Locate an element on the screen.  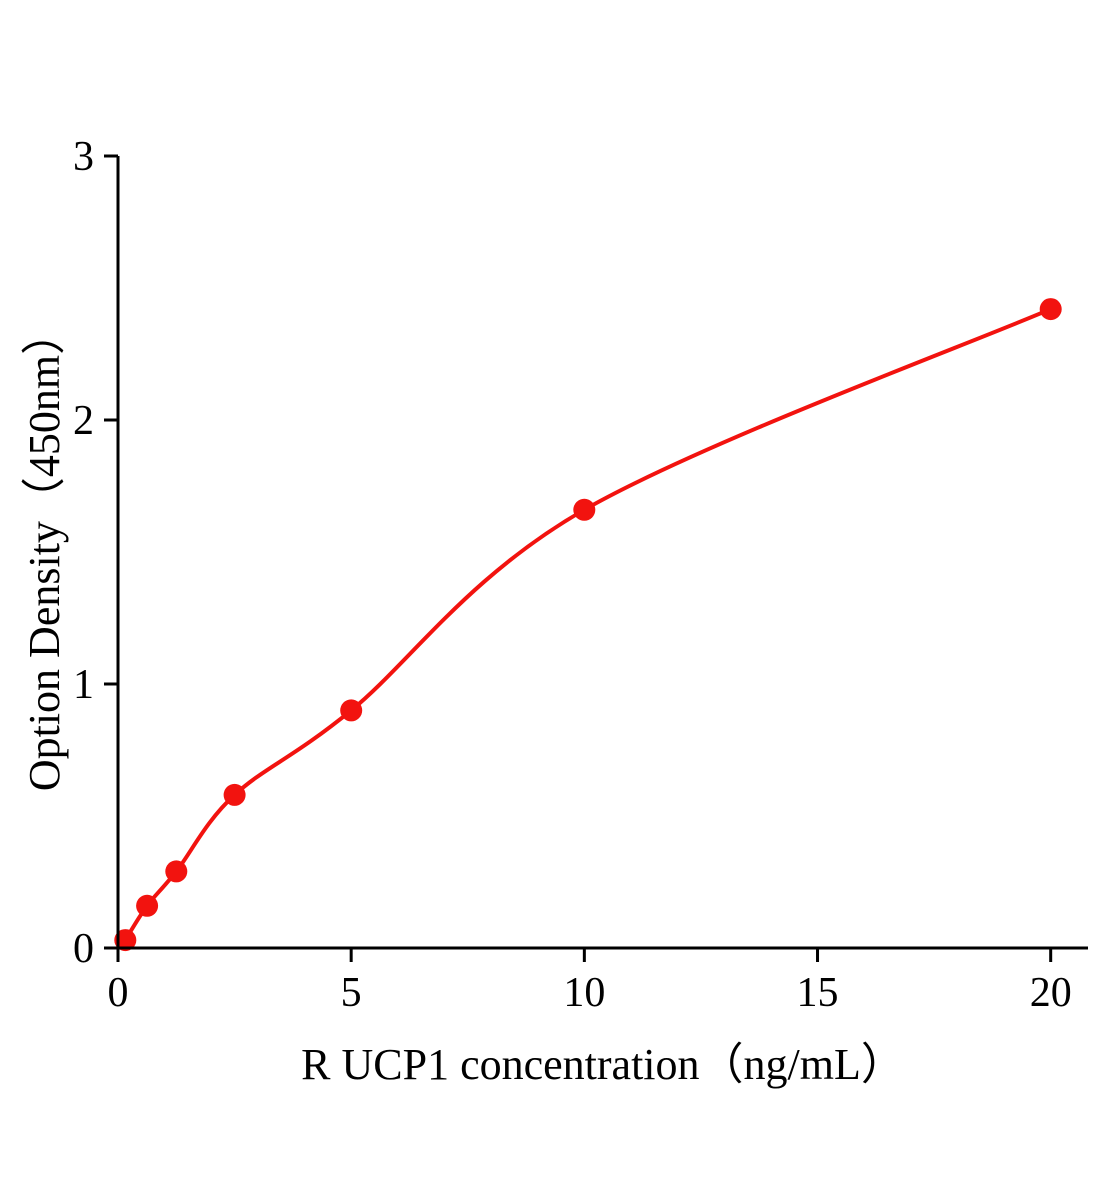
y-tick-label: 1 is located at coordinates (83, 685).